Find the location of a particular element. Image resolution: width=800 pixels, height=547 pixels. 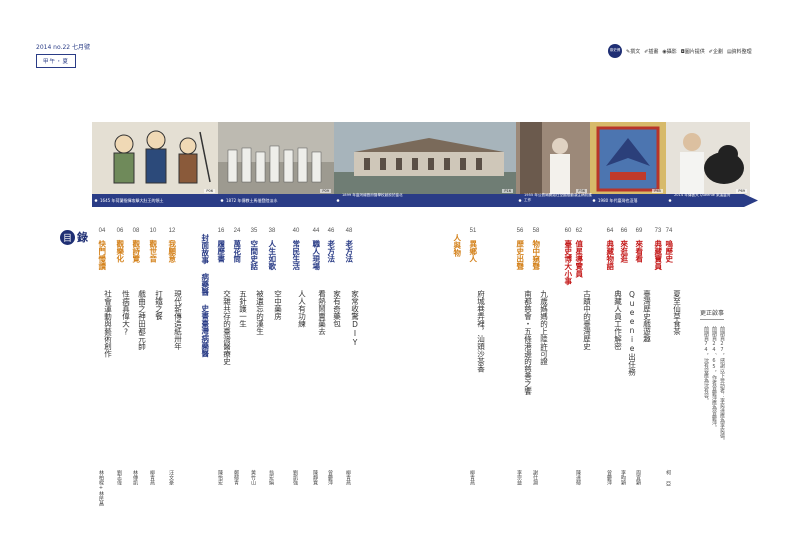

toc-page-number: 16 is located at coordinates (221, 231).